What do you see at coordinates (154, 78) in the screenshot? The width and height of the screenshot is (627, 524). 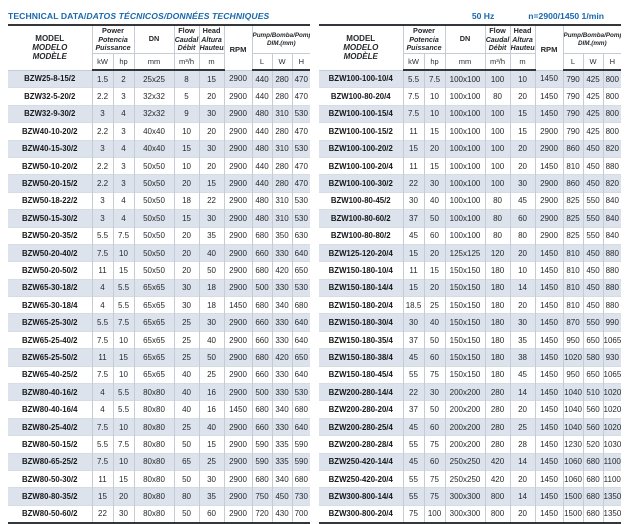 I see `value-cell: 25x25` at bounding box center [154, 78].